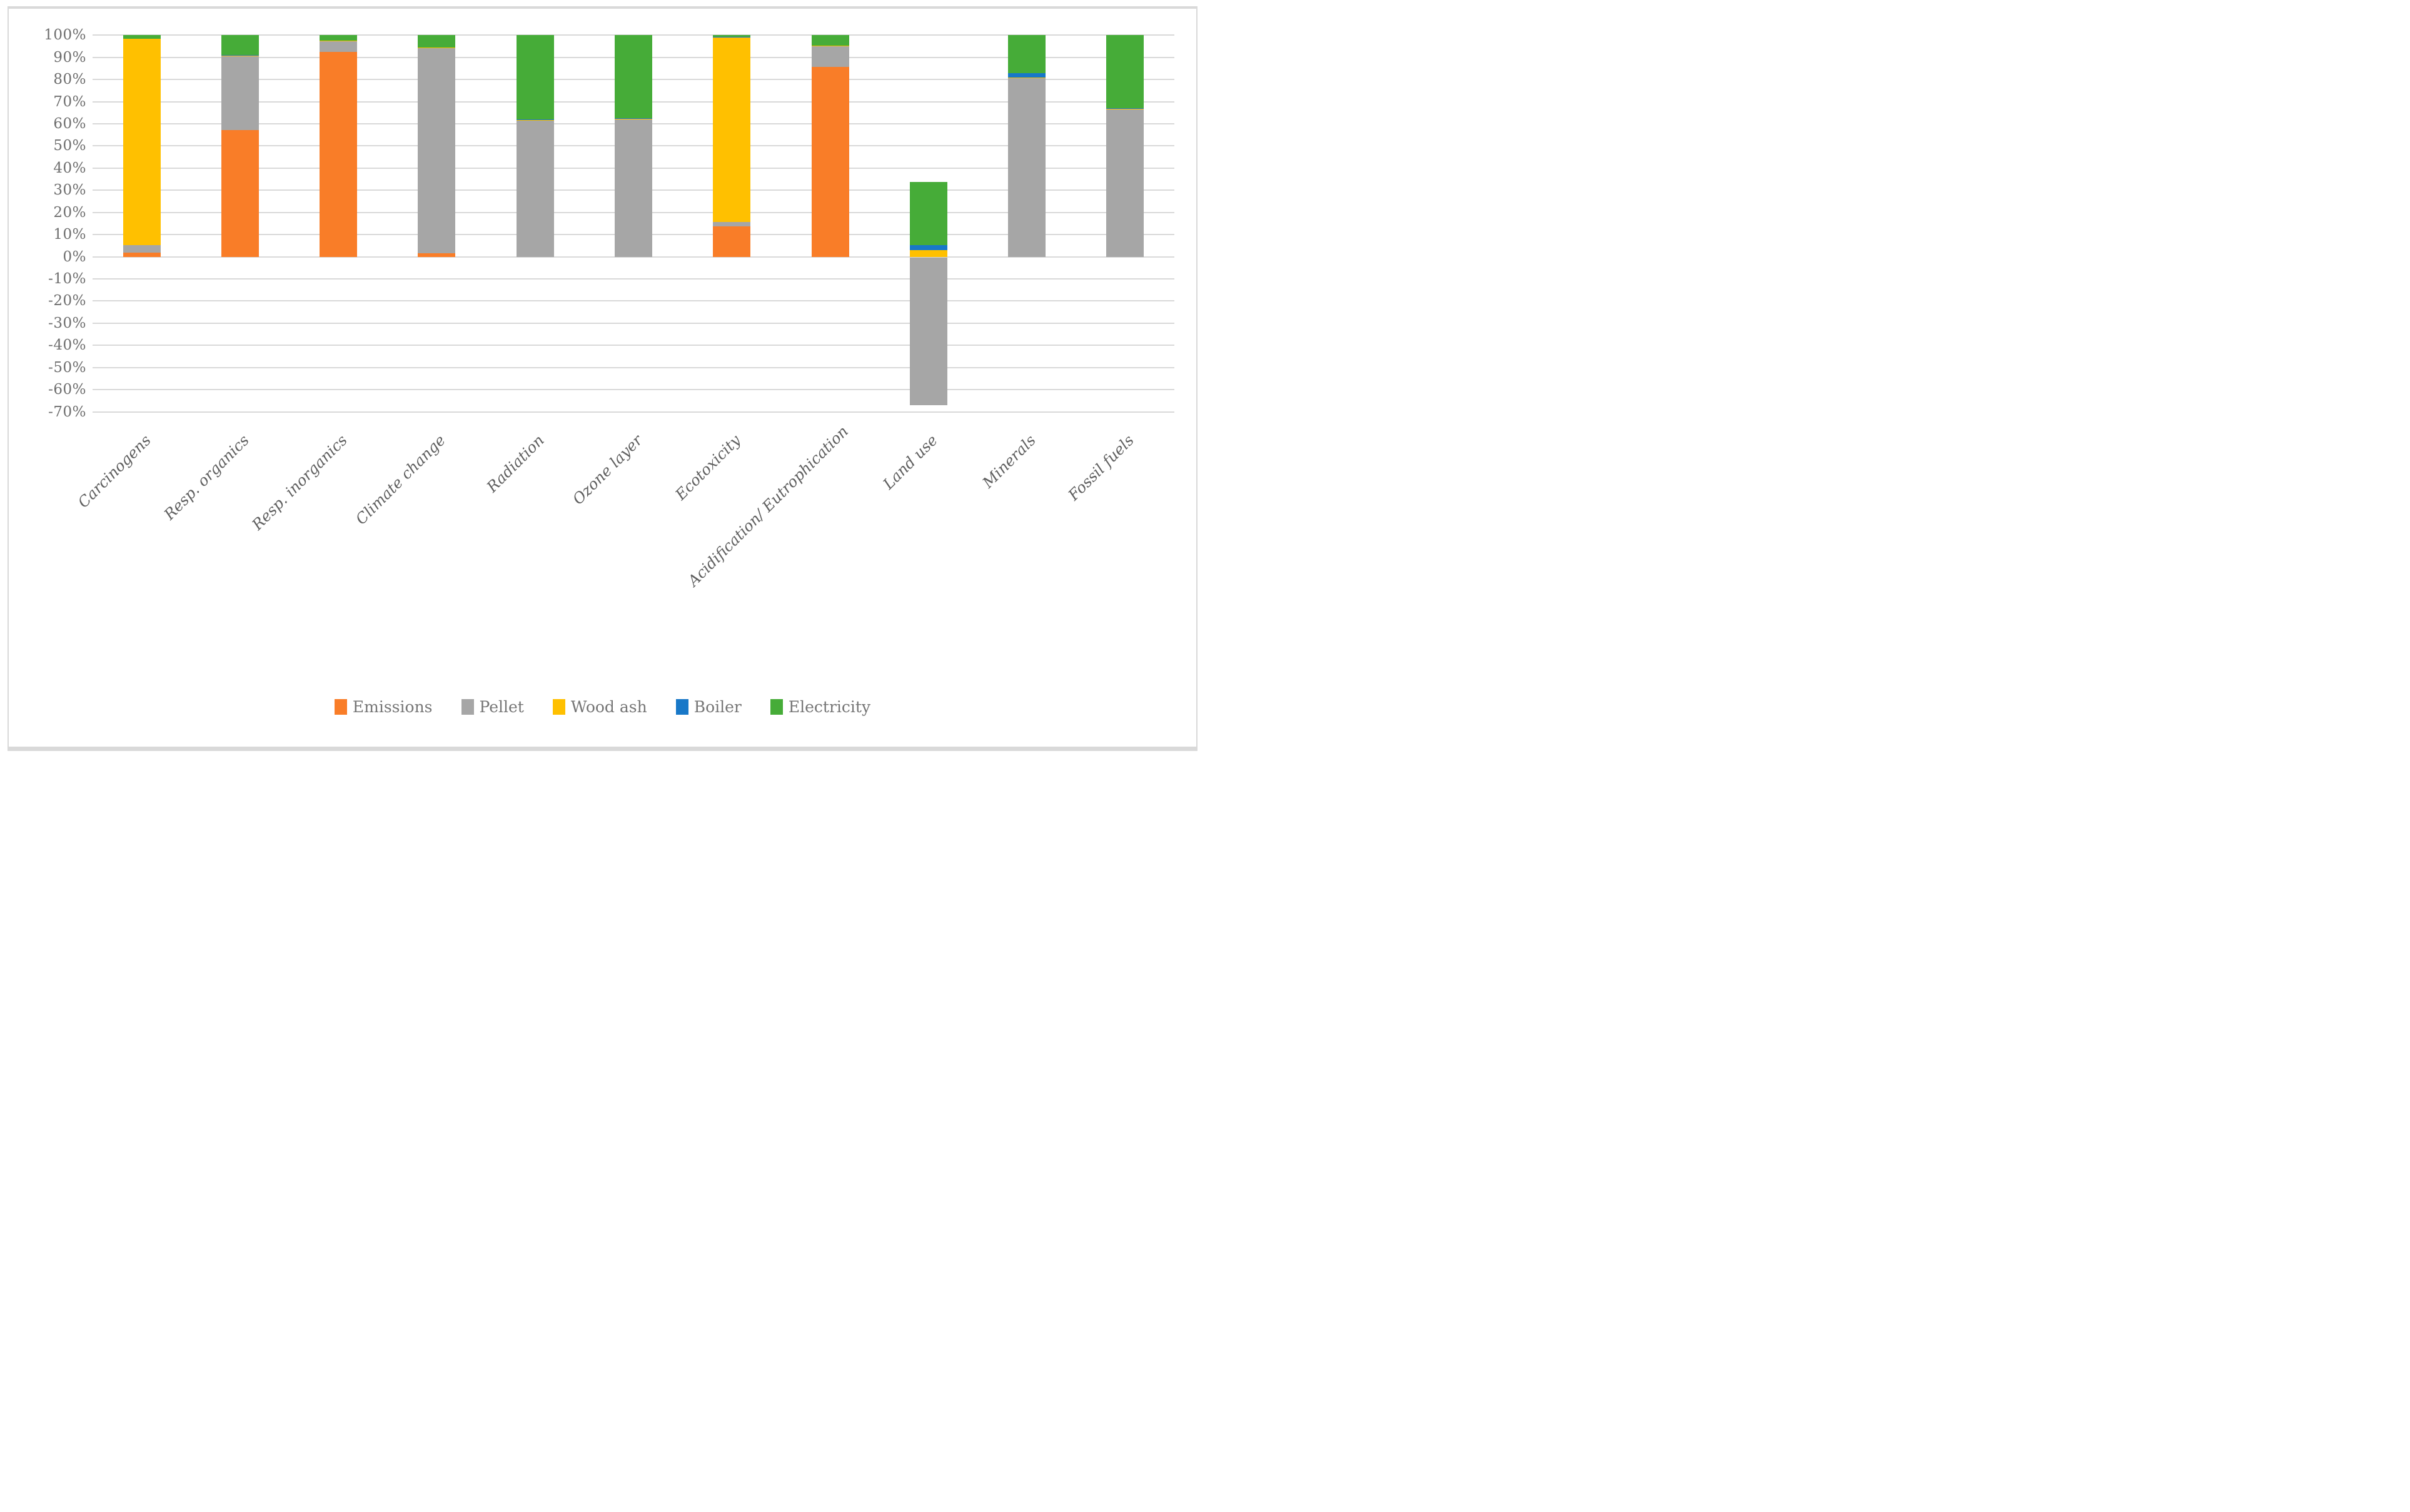 The image size is (2410, 1512). What do you see at coordinates (70, 167) in the screenshot?
I see `y-tick-label: 40%` at bounding box center [70, 167].